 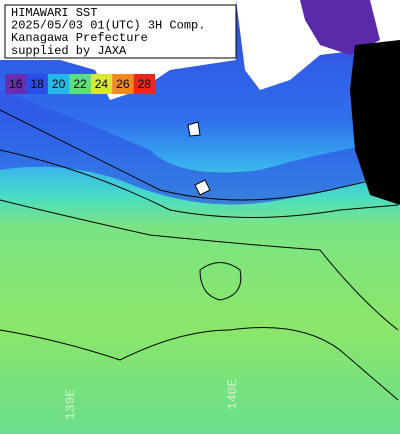 What do you see at coordinates (70, 404) in the screenshot?
I see `longitude-label: 139E` at bounding box center [70, 404].